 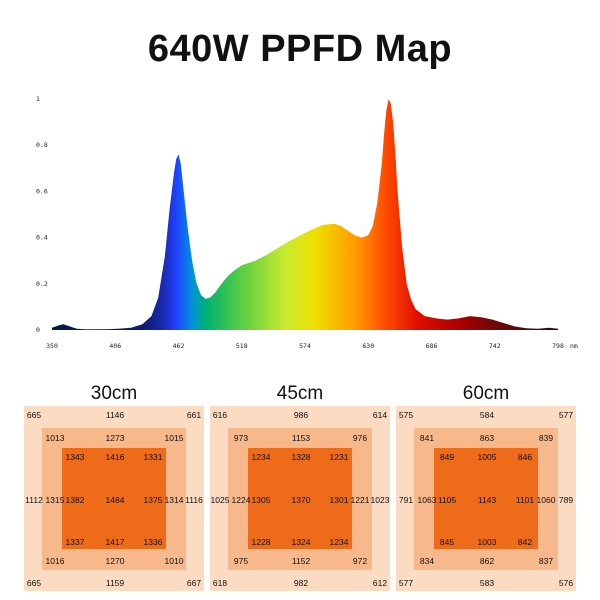 What do you see at coordinates (38, 330) in the screenshot?
I see `y-tick-label: 0` at bounding box center [38, 330].